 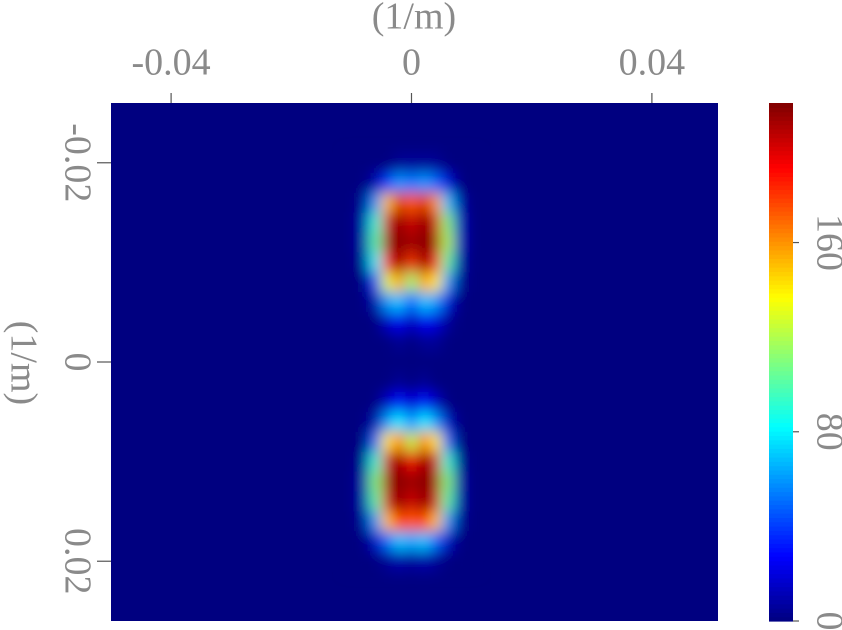 What do you see at coordinates (23, 363) in the screenshot?
I see `y-axis-label: (1/m)` at bounding box center [23, 363].